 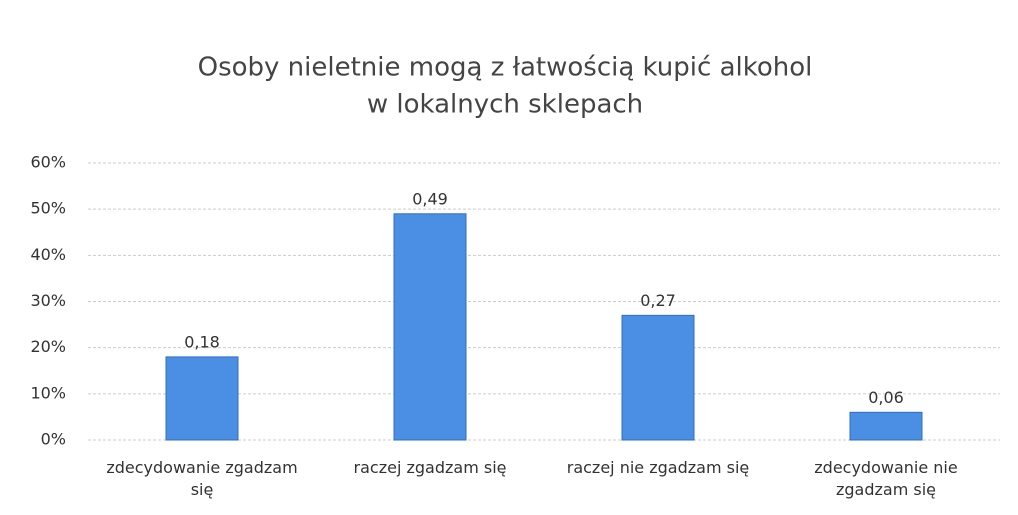 I want to click on y-tick-label: 30%, so click(x=48, y=300).